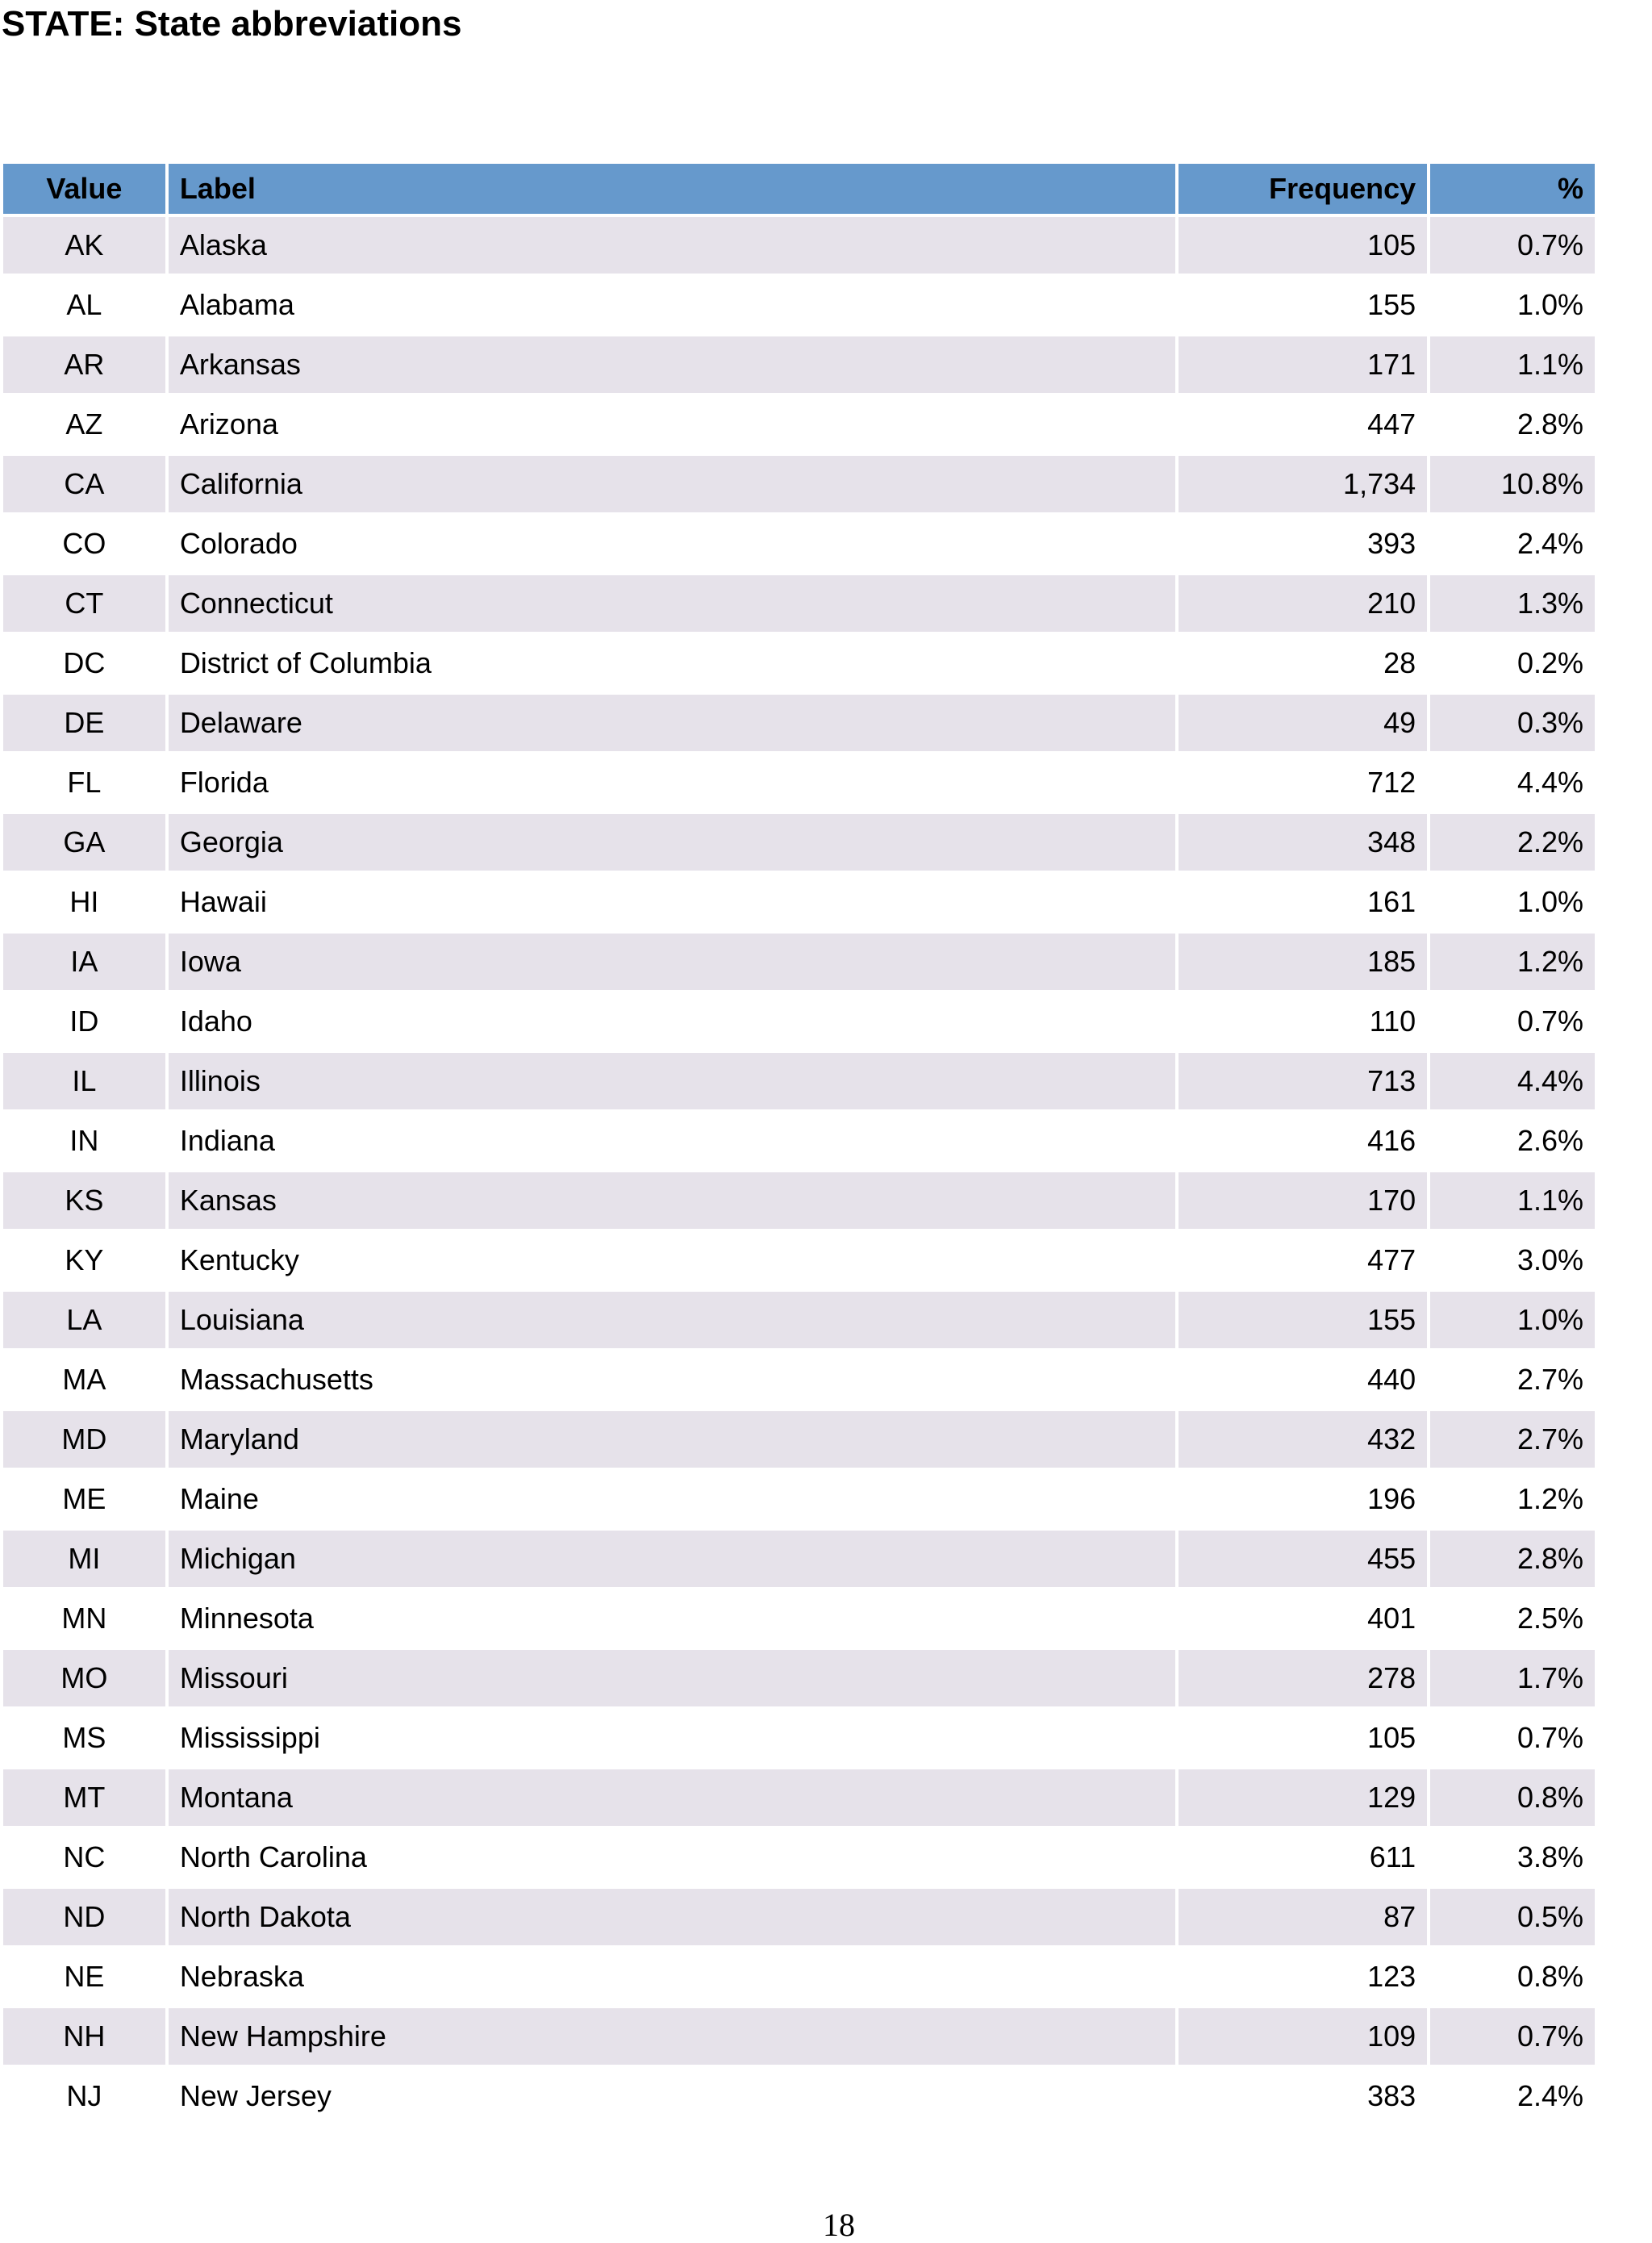 This screenshot has width=1652, height=2243. What do you see at coordinates (84, 544) in the screenshot?
I see `cell-value: CO` at bounding box center [84, 544].